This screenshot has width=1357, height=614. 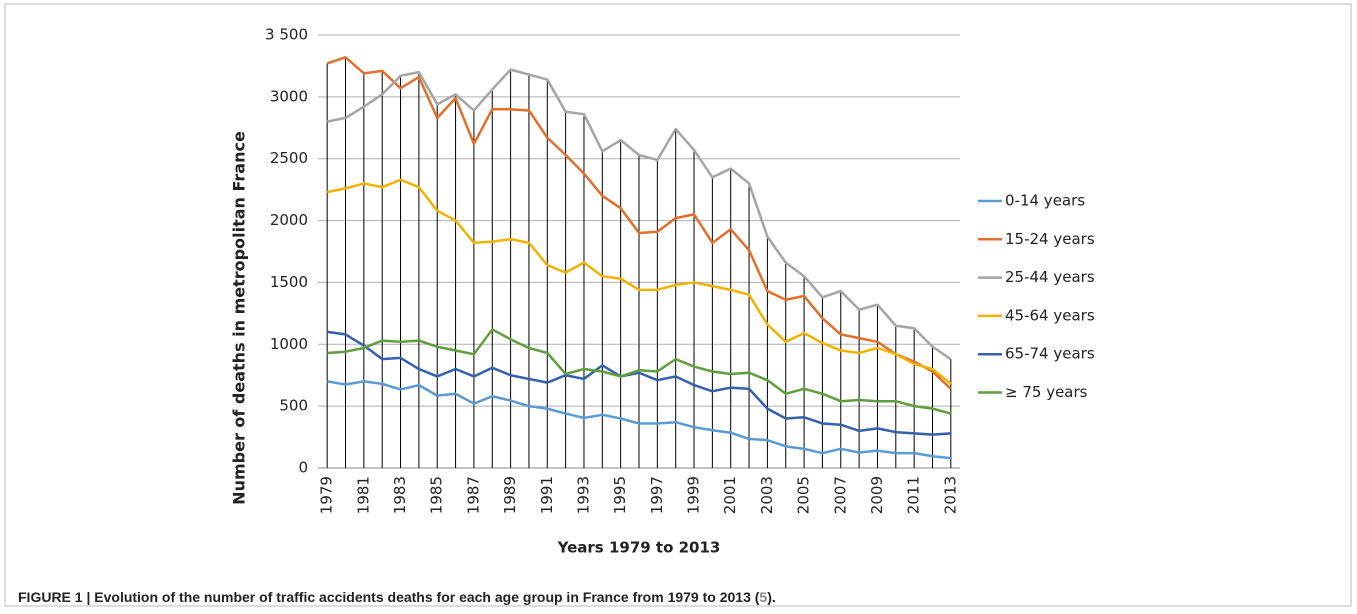 I want to click on y-tick-label: 2500, so click(x=289, y=158).